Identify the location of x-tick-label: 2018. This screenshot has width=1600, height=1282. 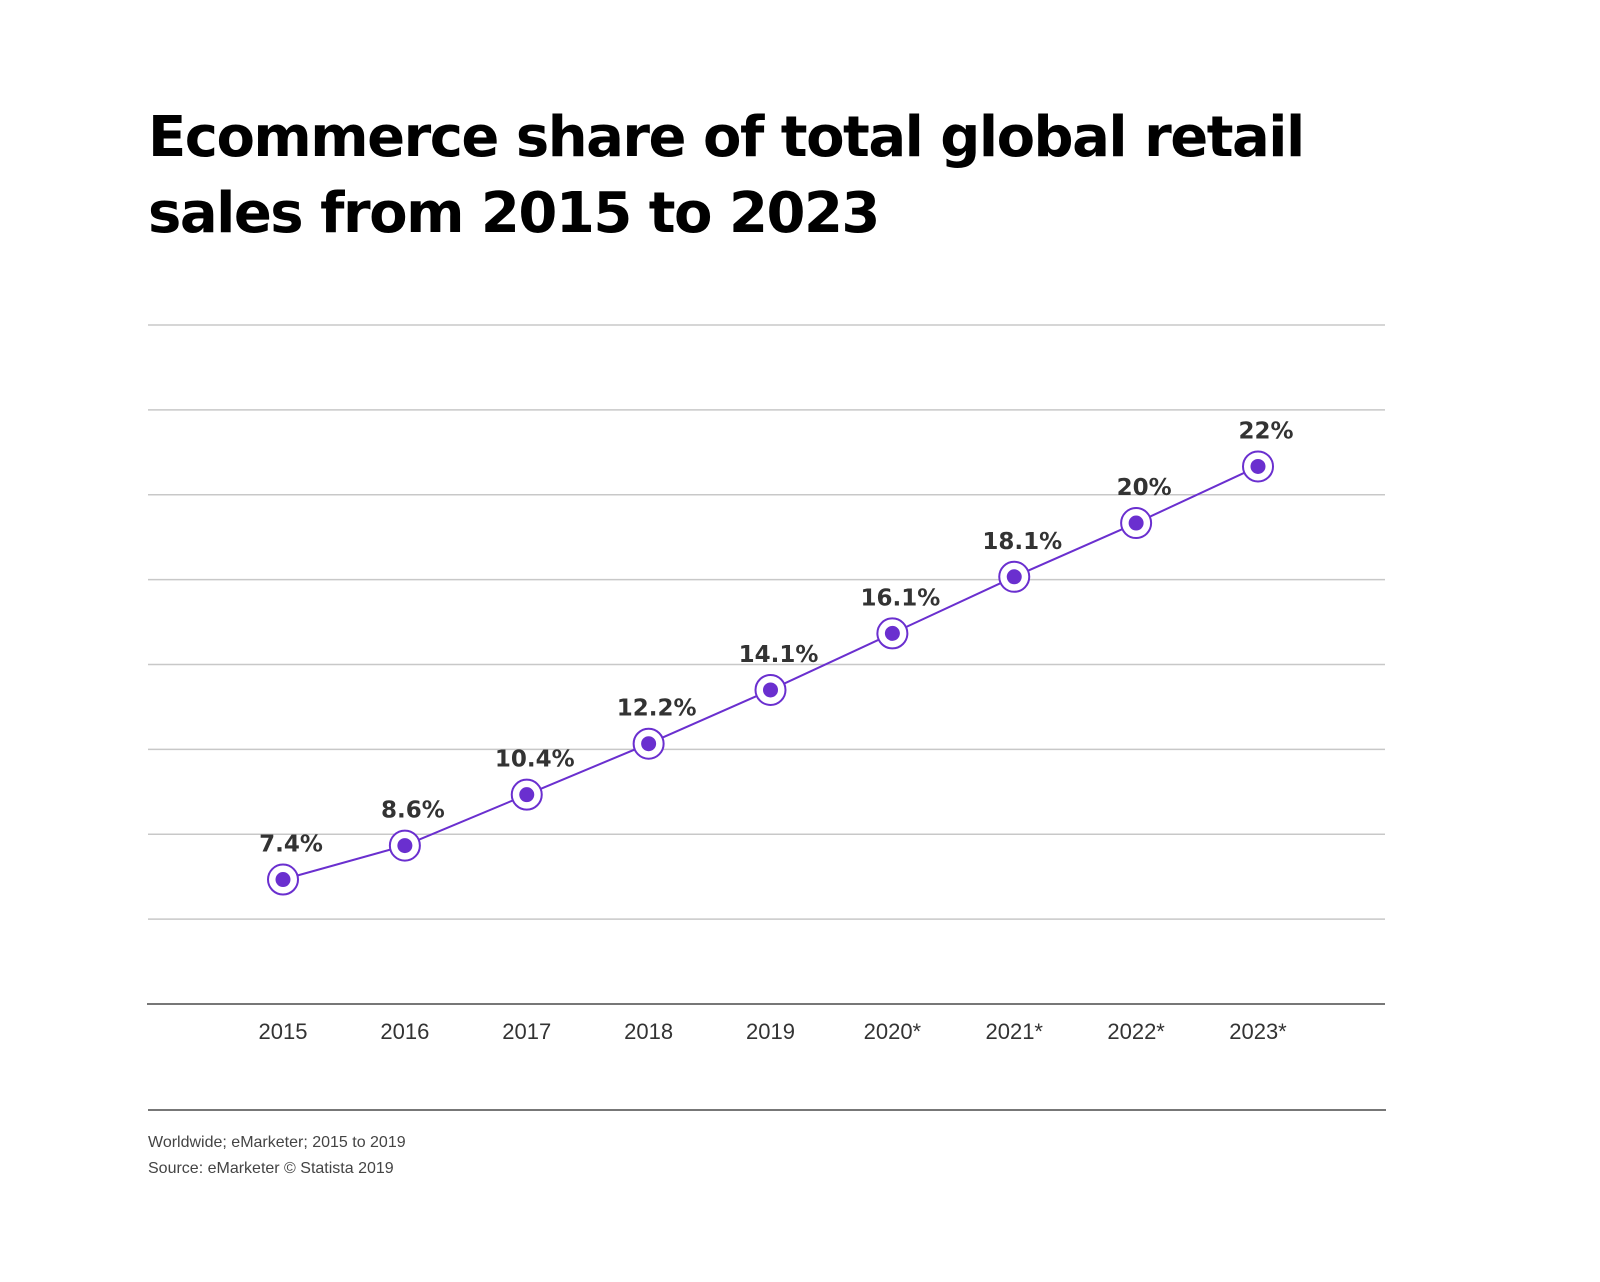
(648, 1031).